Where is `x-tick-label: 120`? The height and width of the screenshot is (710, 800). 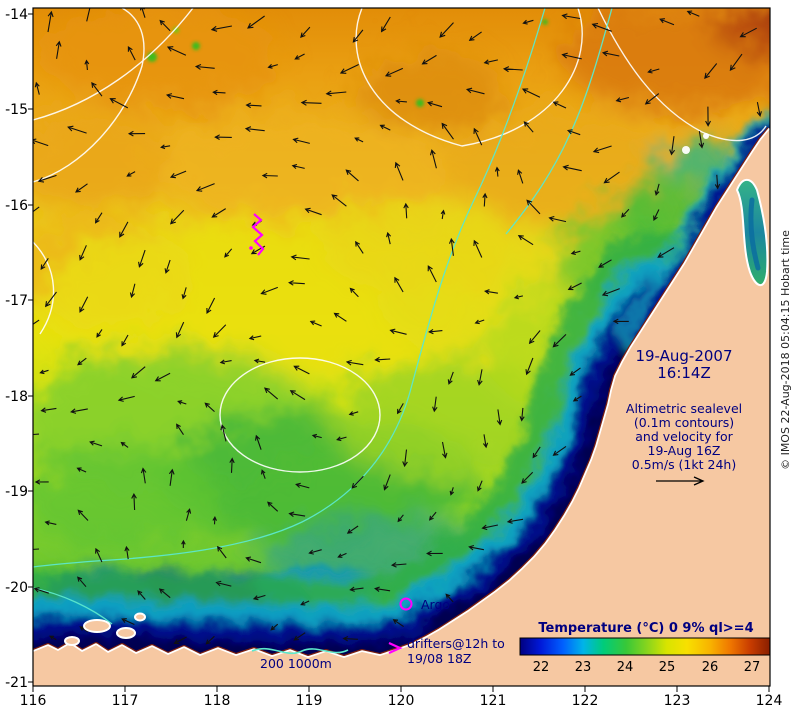 x-tick-label: 120 is located at coordinates (401, 701).